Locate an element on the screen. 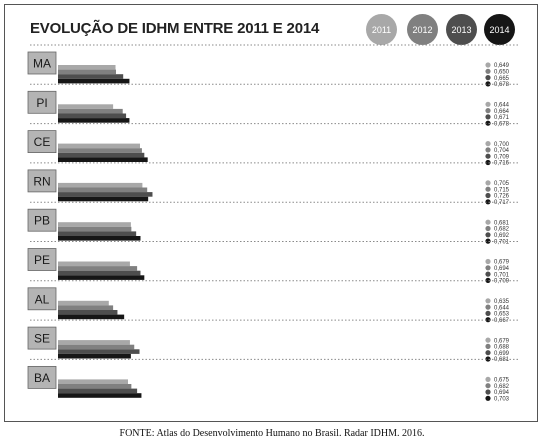 The image size is (544, 446). value-label: 0,649 is located at coordinates (502, 66).